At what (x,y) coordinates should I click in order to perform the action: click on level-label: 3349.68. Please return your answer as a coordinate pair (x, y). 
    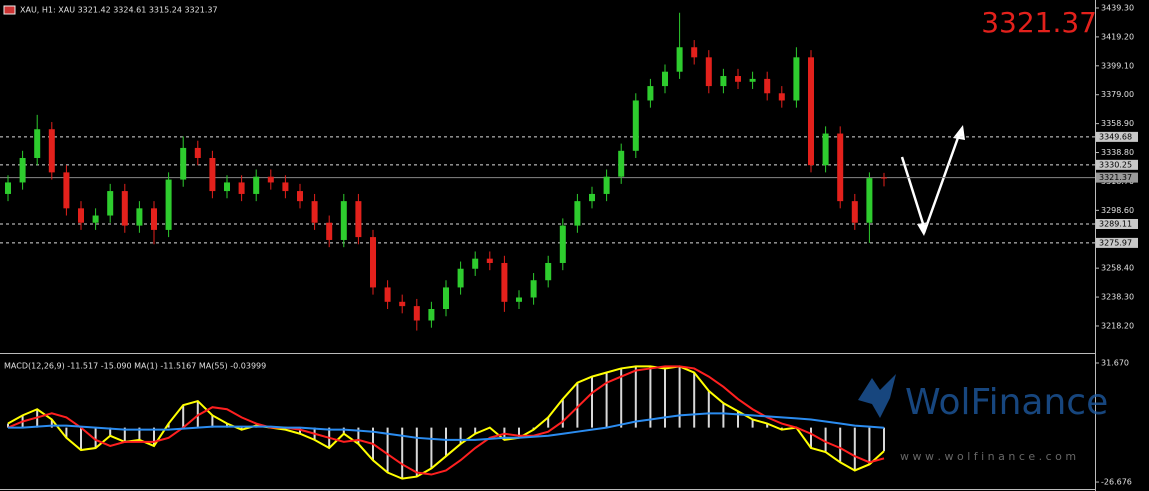
    Looking at the image, I should click on (1115, 136).